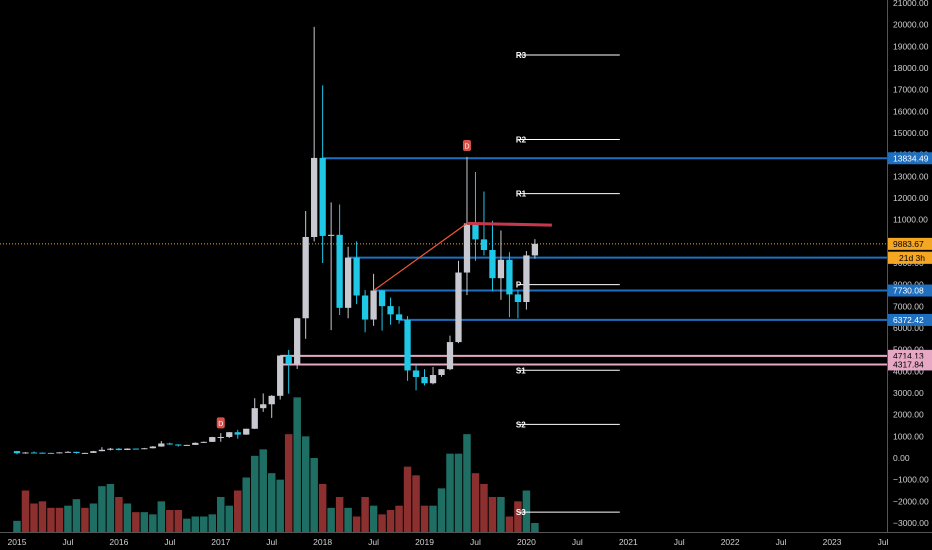 Image resolution: width=932 pixels, height=550 pixels. I want to click on time-tick-label: 2016, so click(118, 542).